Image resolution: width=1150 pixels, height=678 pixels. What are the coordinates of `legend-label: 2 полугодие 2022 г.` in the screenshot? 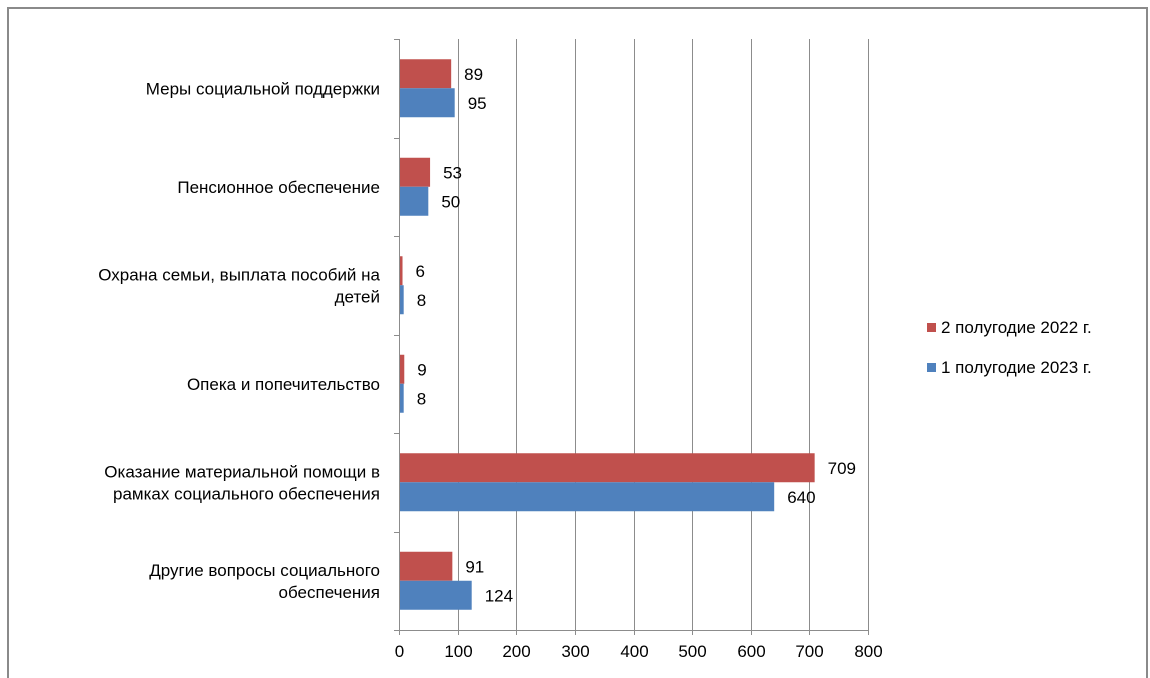 It's located at (1016, 327).